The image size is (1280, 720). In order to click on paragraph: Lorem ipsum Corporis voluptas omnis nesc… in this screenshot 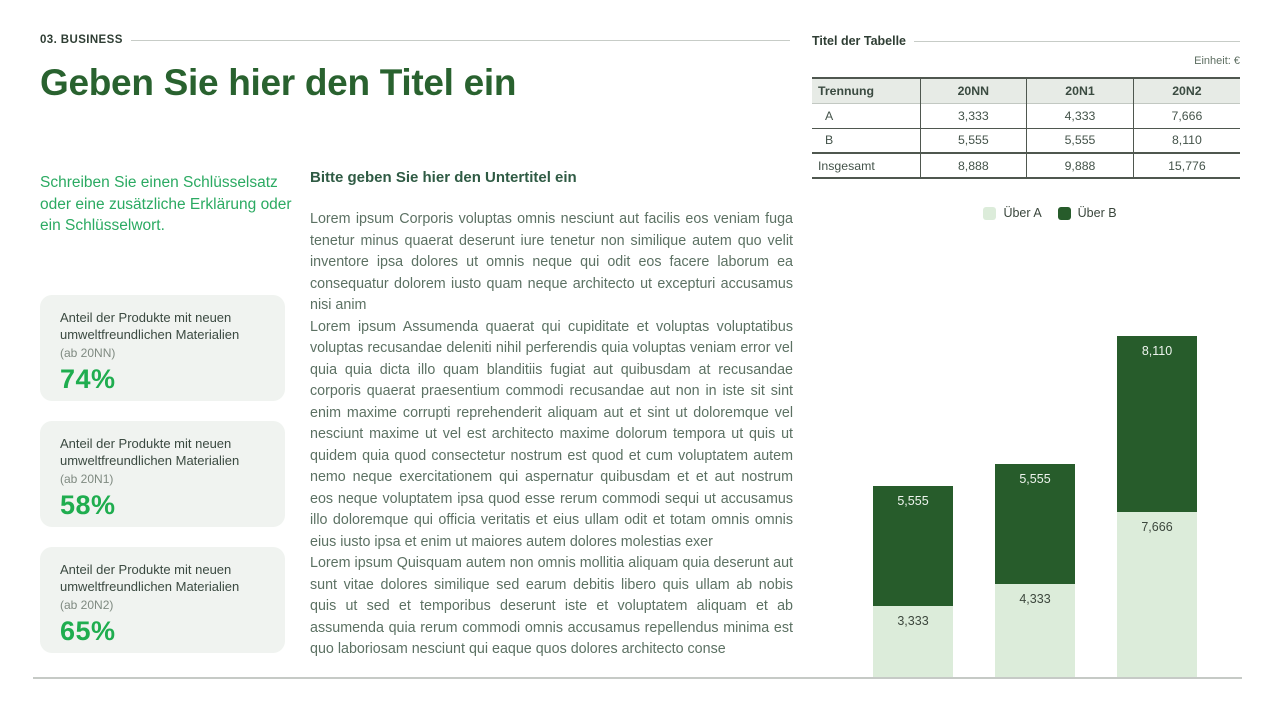, I will do `click(551, 262)`.